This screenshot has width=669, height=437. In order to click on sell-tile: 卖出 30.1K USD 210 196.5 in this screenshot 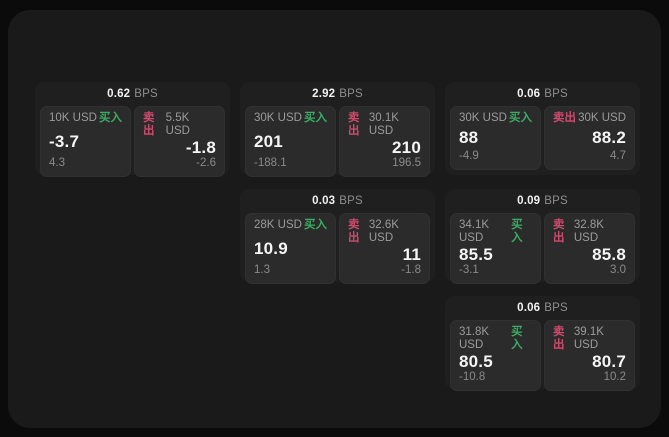, I will do `click(384, 141)`.